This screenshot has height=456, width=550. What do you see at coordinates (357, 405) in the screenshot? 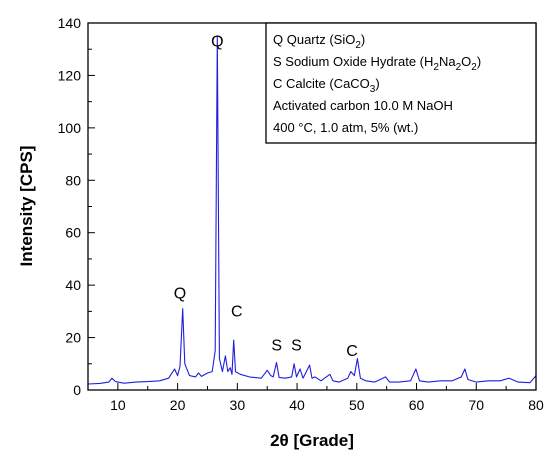
I see `x-tick-label: 50` at bounding box center [357, 405].